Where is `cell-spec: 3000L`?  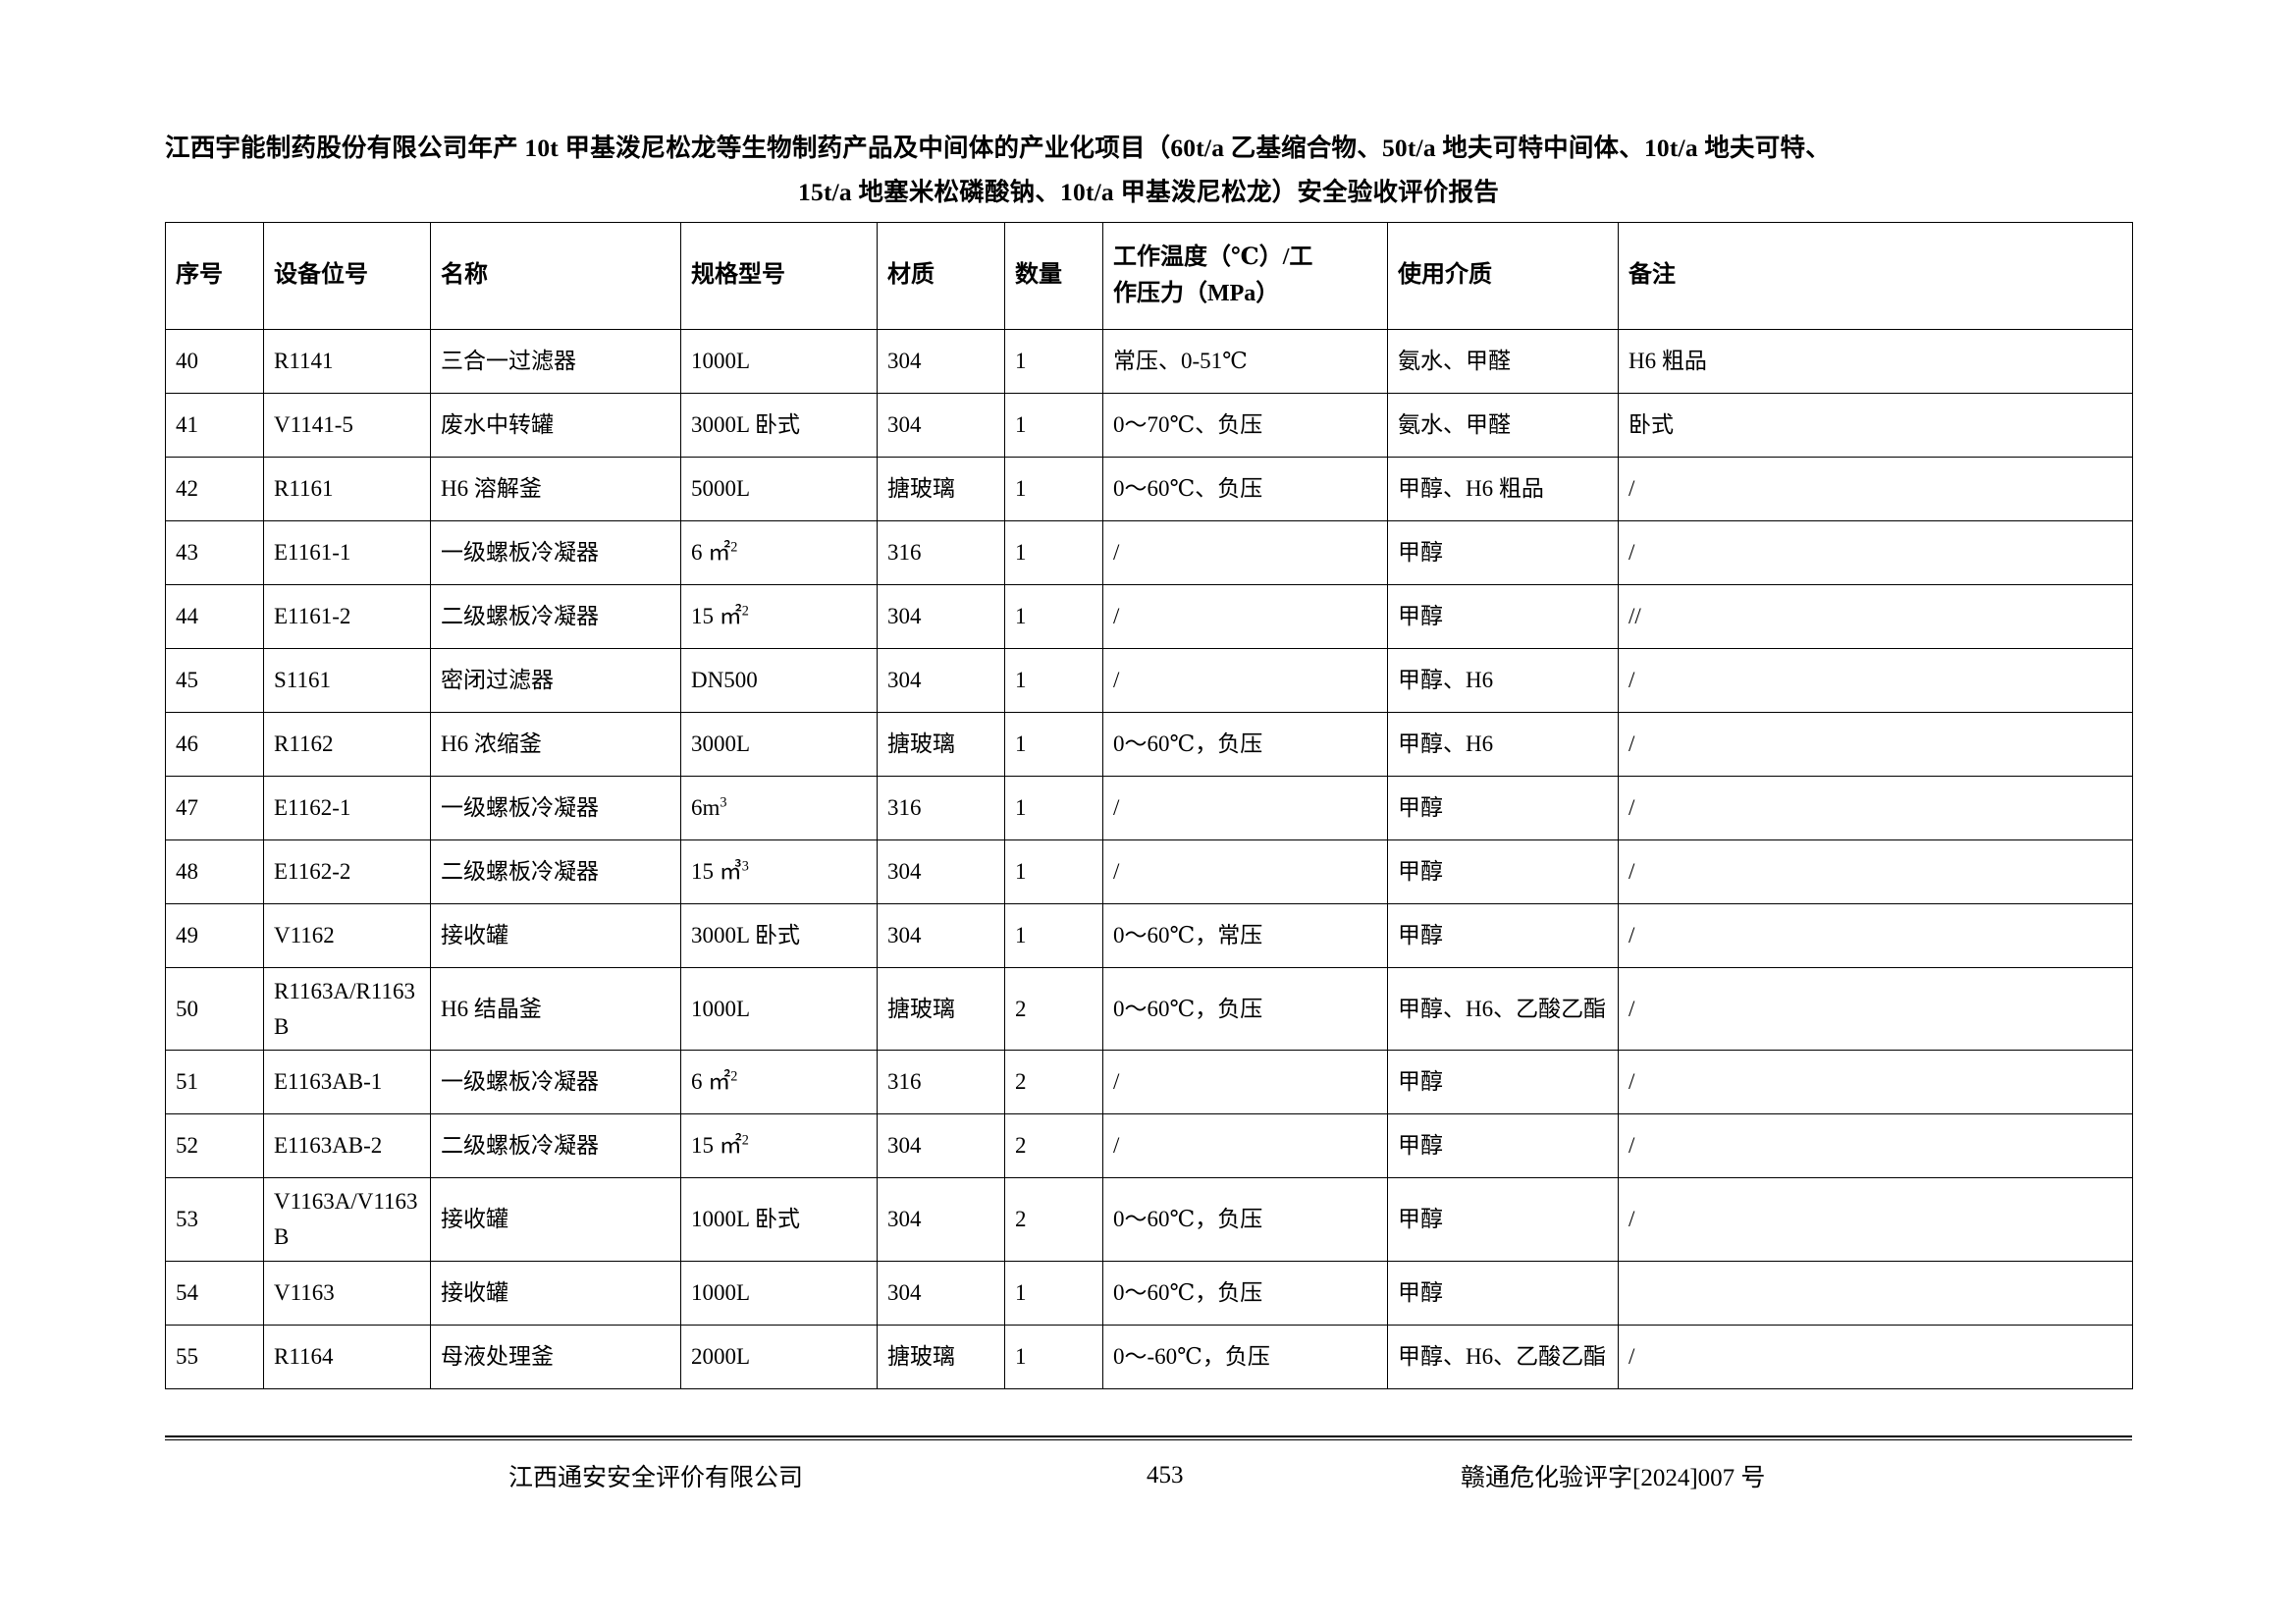 cell-spec: 3000L is located at coordinates (779, 744).